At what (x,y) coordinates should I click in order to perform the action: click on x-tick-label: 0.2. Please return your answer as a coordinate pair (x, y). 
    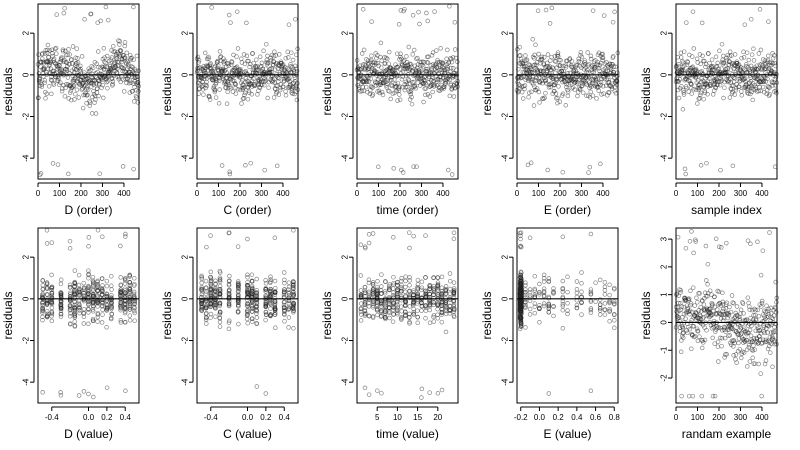
    Looking at the image, I should click on (107, 417).